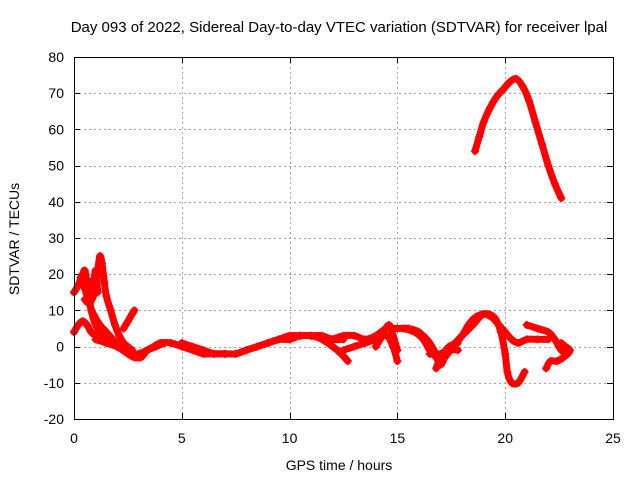  What do you see at coordinates (74, 438) in the screenshot?
I see `x-tick-label: 0` at bounding box center [74, 438].